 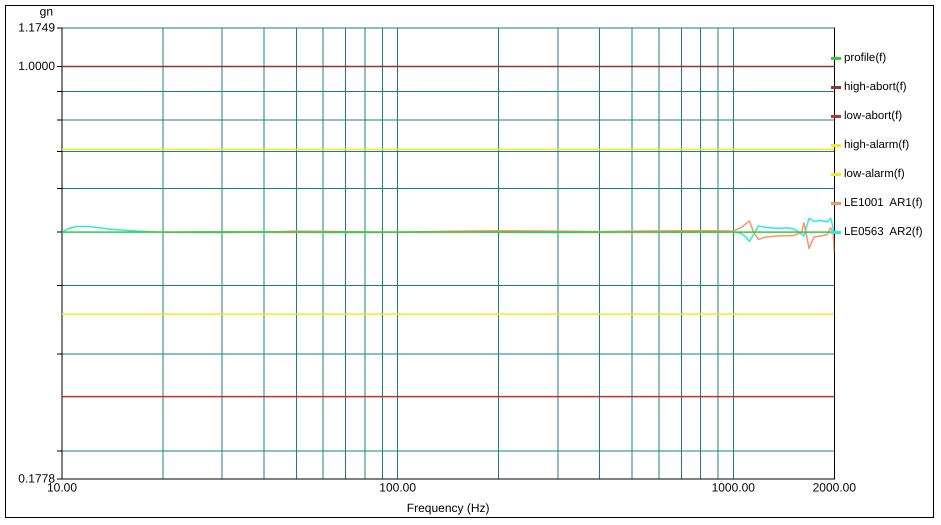 What do you see at coordinates (883, 232) in the screenshot?
I see `series-label: LE0563 AR2(f)` at bounding box center [883, 232].